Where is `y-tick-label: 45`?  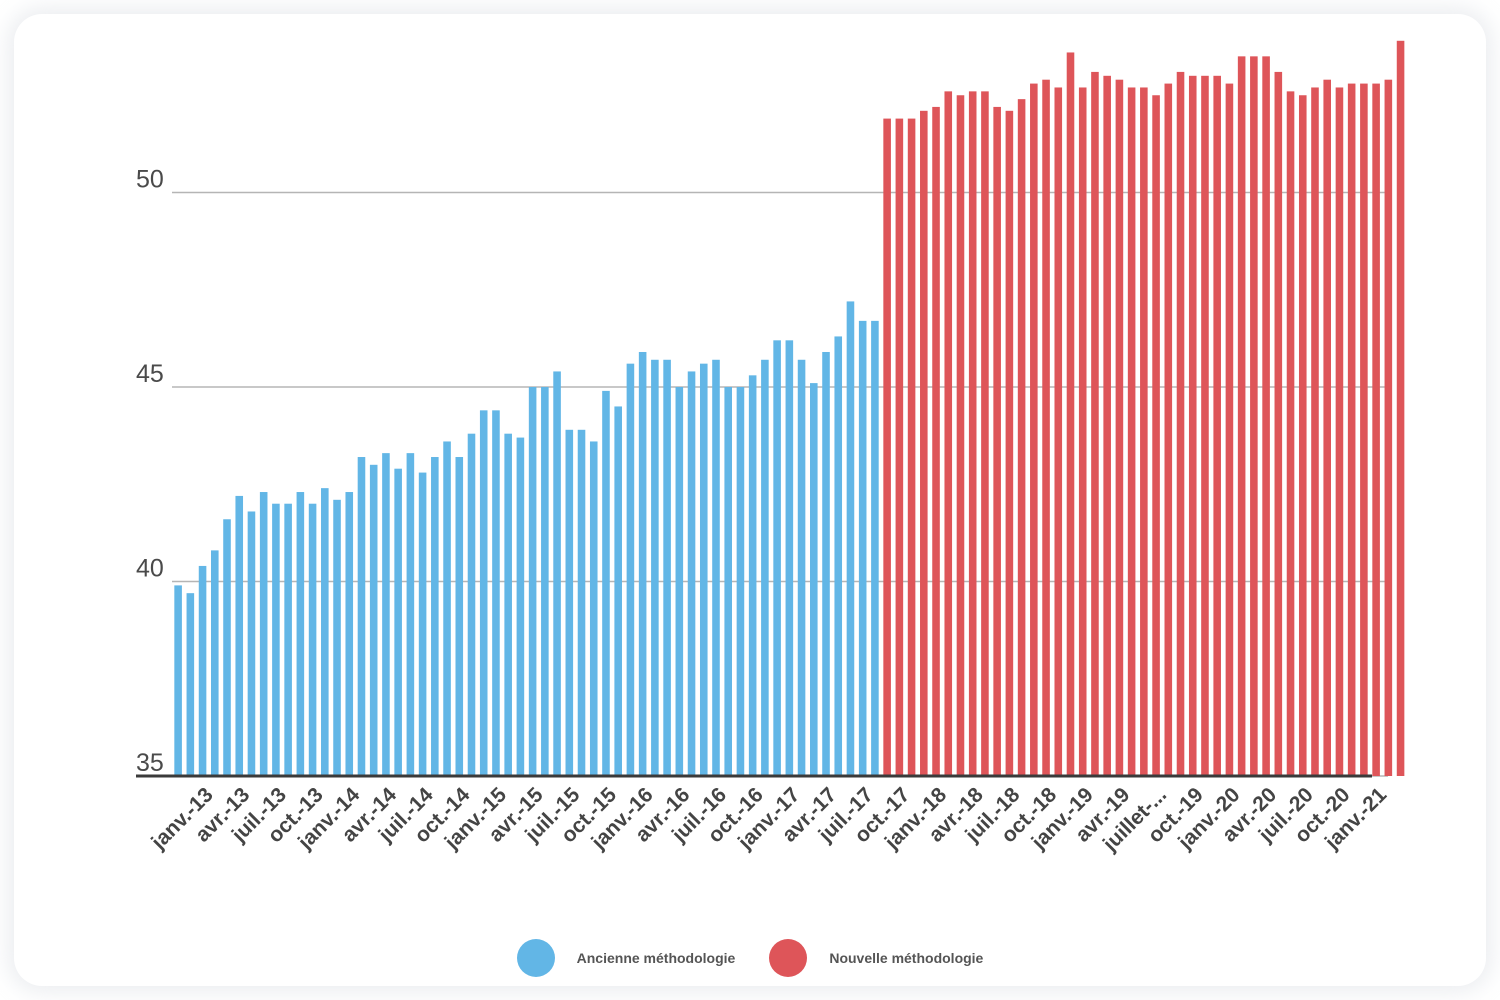 y-tick-label: 45 is located at coordinates (150, 374).